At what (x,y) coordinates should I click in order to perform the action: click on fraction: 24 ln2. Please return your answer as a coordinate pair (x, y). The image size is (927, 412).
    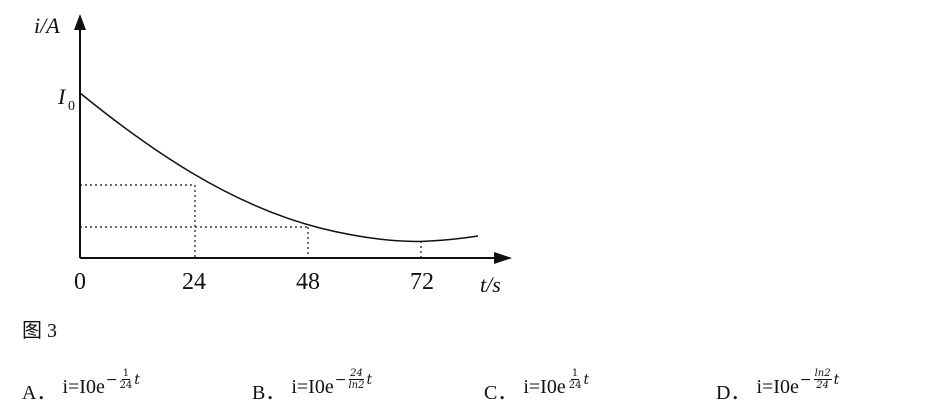
    Looking at the image, I should click on (356, 379).